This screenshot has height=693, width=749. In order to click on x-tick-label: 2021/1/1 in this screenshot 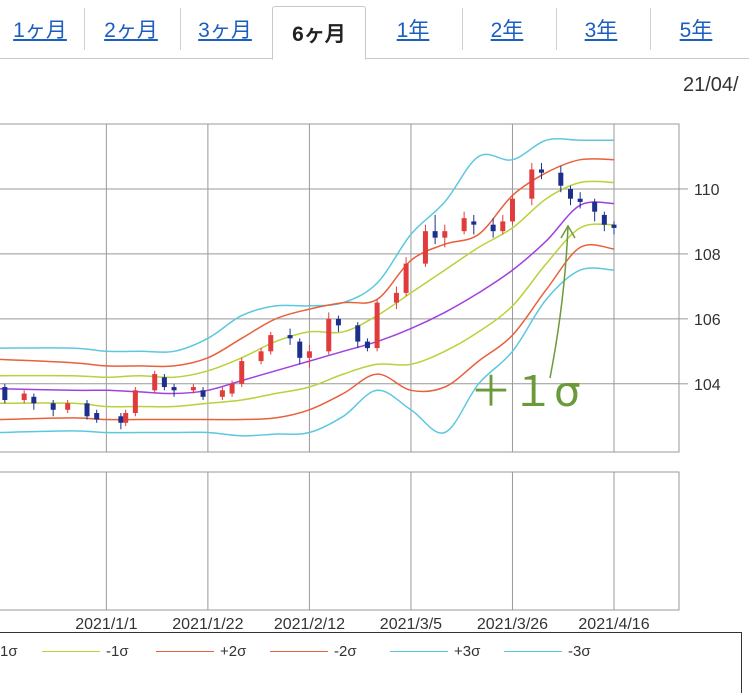, I will do `click(106, 624)`.